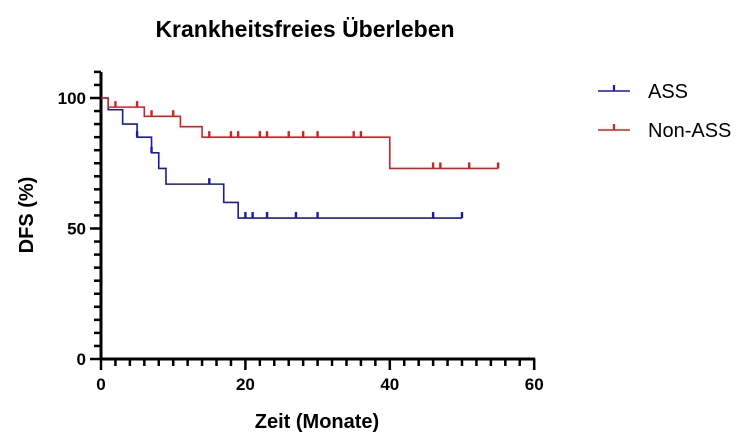  Describe the element at coordinates (100, 384) in the screenshot. I see `x-tick-label: 0` at that location.